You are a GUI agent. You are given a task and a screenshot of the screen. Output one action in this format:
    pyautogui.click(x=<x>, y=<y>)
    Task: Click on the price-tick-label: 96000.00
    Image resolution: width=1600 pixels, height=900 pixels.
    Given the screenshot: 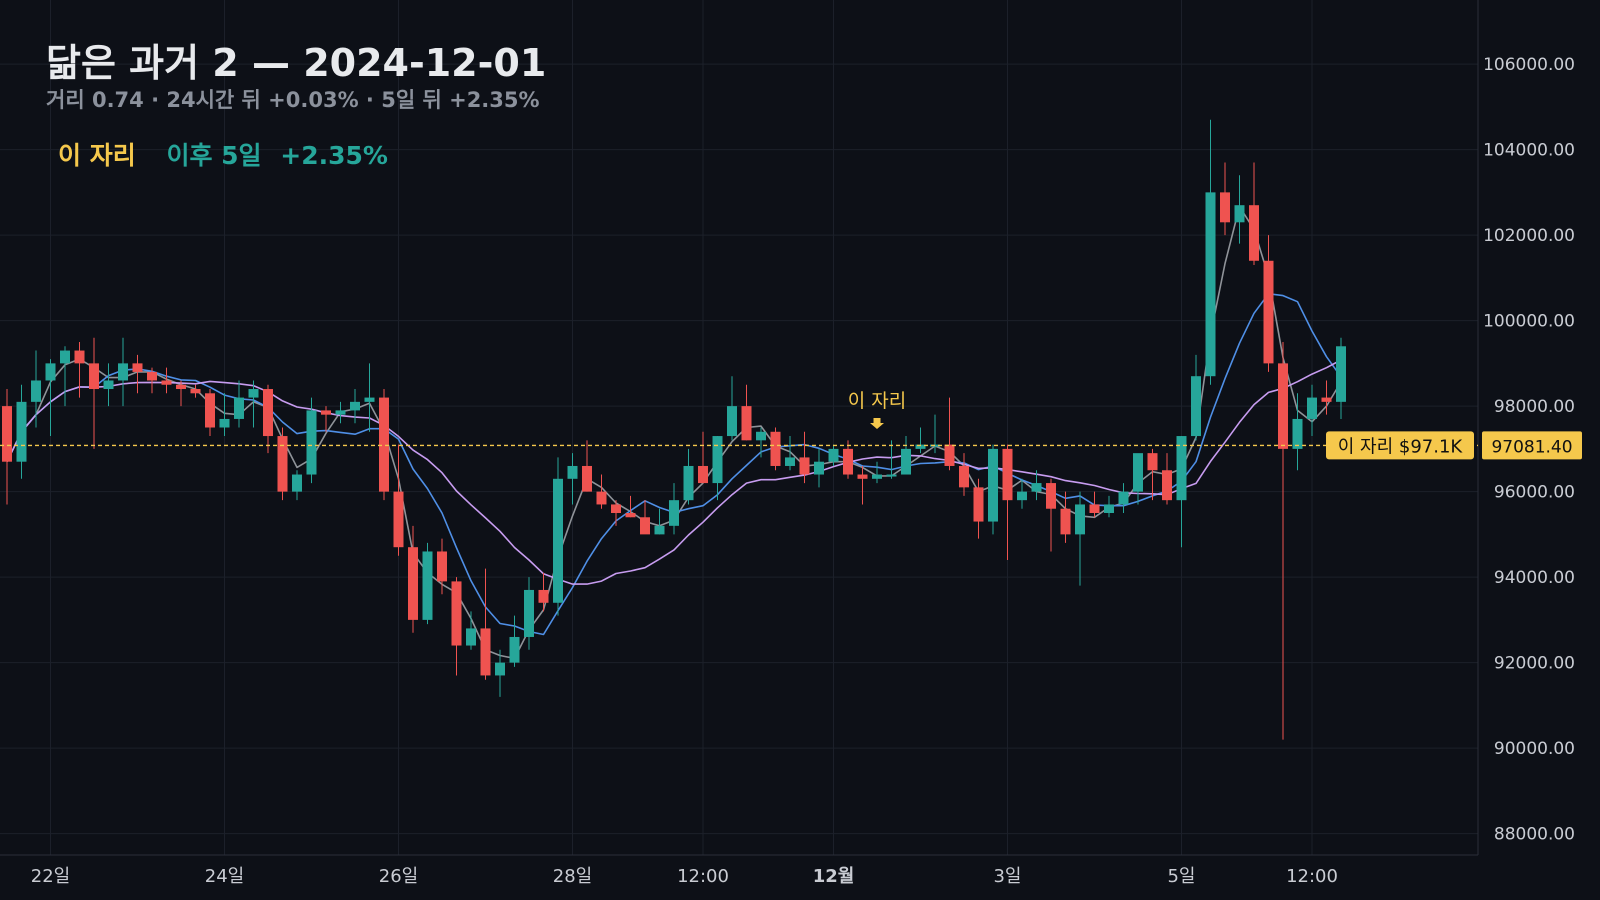 What is the action you would take?
    pyautogui.click(x=1534, y=493)
    